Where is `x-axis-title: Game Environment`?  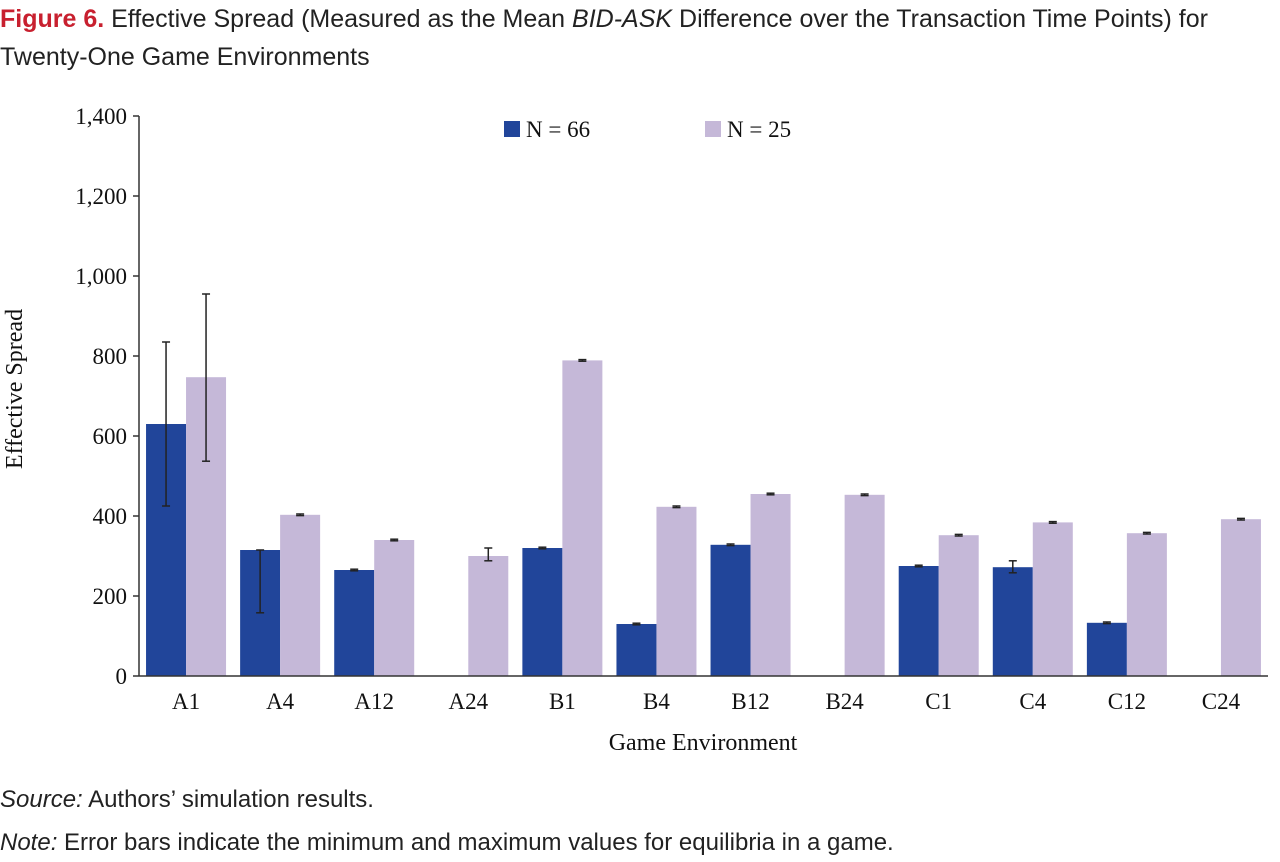
x-axis-title: Game Environment is located at coordinates (703, 743).